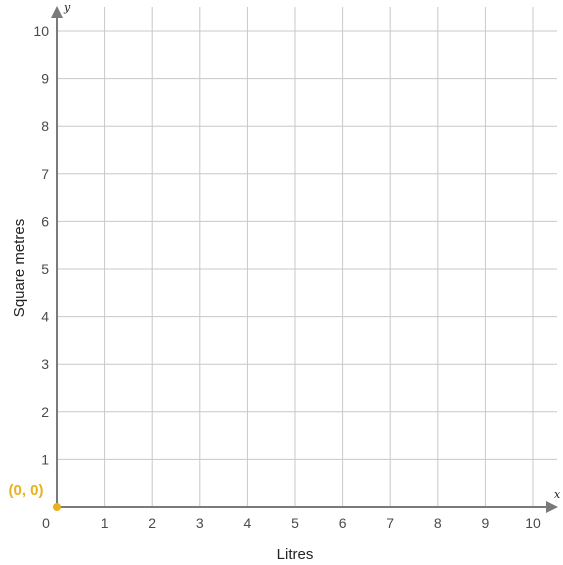 This screenshot has width=563, height=565. Describe the element at coordinates (295, 554) in the screenshot. I see `x-axis-title: Litres` at that location.